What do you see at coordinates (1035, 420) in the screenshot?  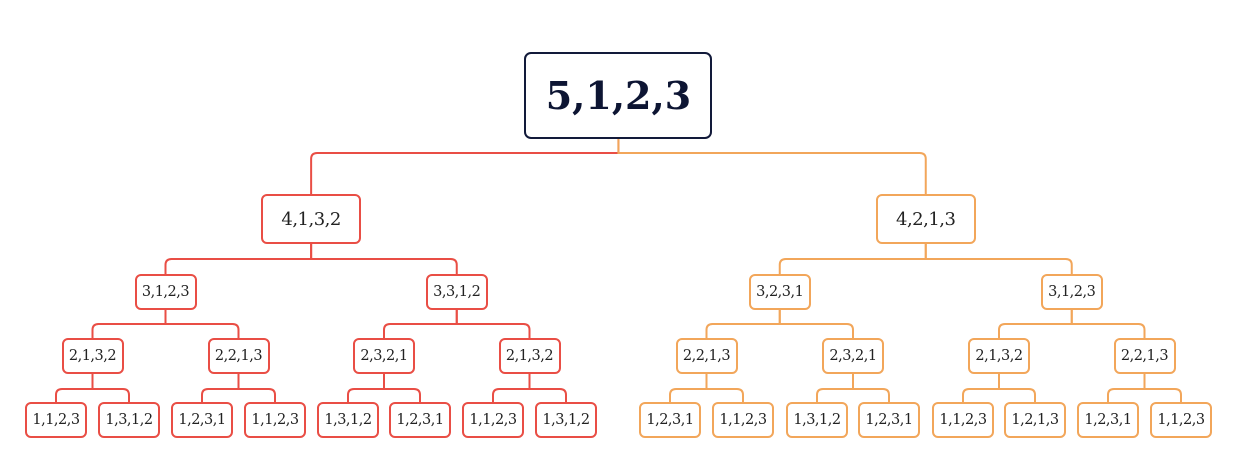 I see `tree-node: 1,2,1,3` at bounding box center [1035, 420].